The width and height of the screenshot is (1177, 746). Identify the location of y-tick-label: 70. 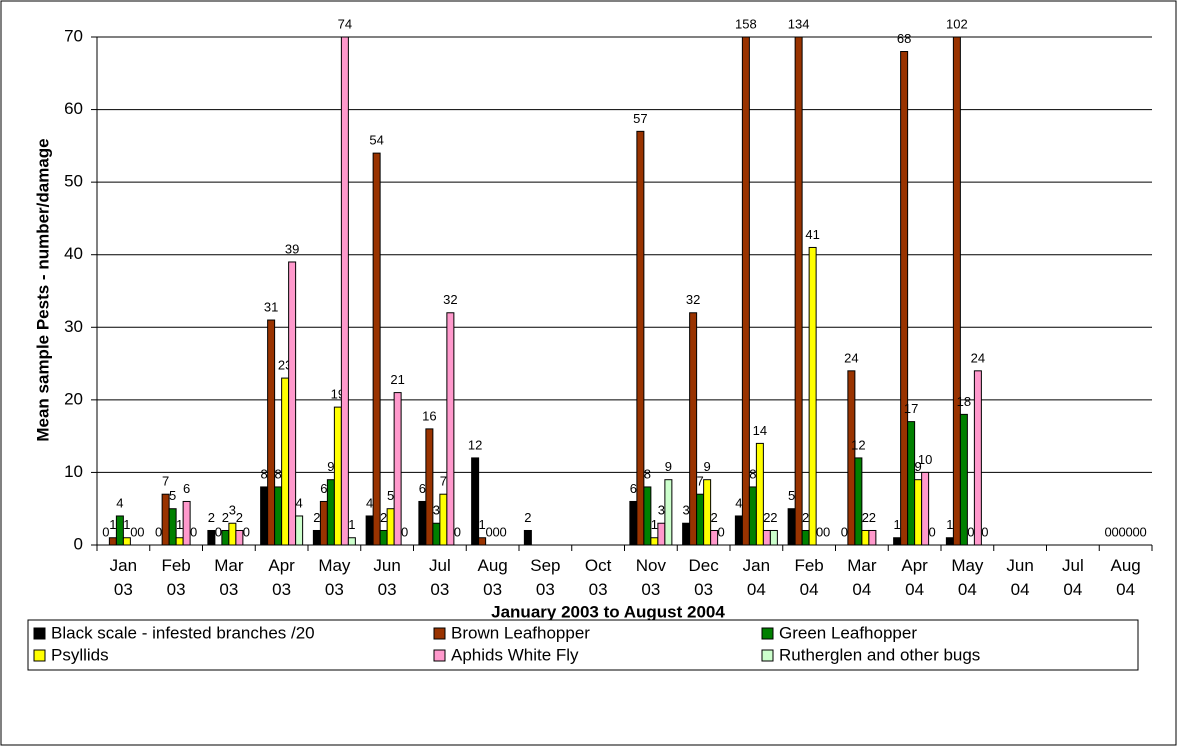
(73, 35).